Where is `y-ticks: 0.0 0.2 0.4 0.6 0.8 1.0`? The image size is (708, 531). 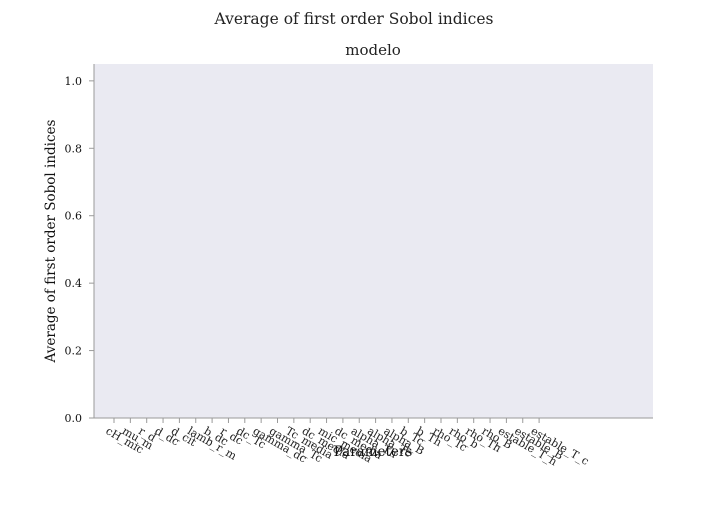 y-ticks: 0.0 0.2 0.4 0.6 0.8 1.0 is located at coordinates (79, 250).